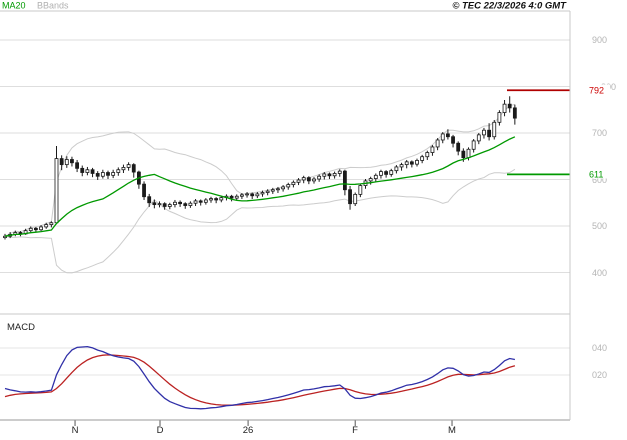 The width and height of the screenshot is (627, 440). What do you see at coordinates (14, 6) in the screenshot?
I see `legend-ma20-label: MA20` at bounding box center [14, 6].